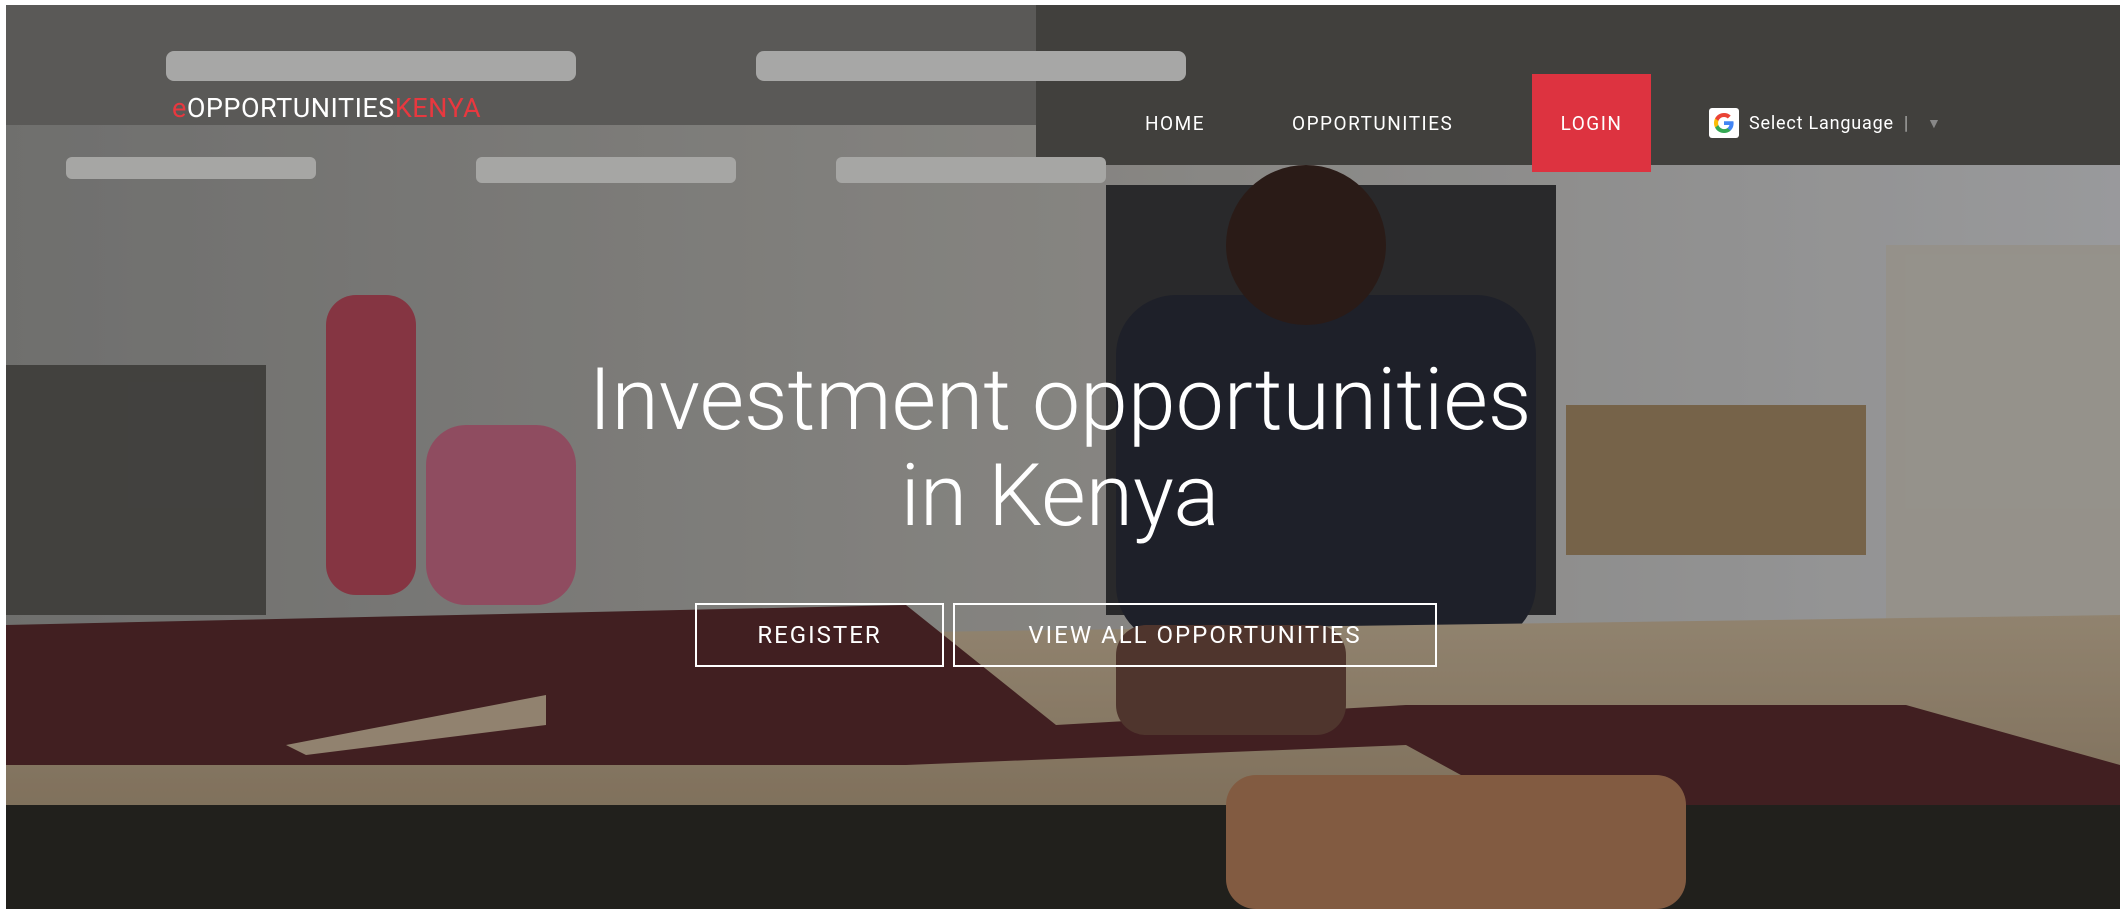  I want to click on google-logo, so click(1724, 123).